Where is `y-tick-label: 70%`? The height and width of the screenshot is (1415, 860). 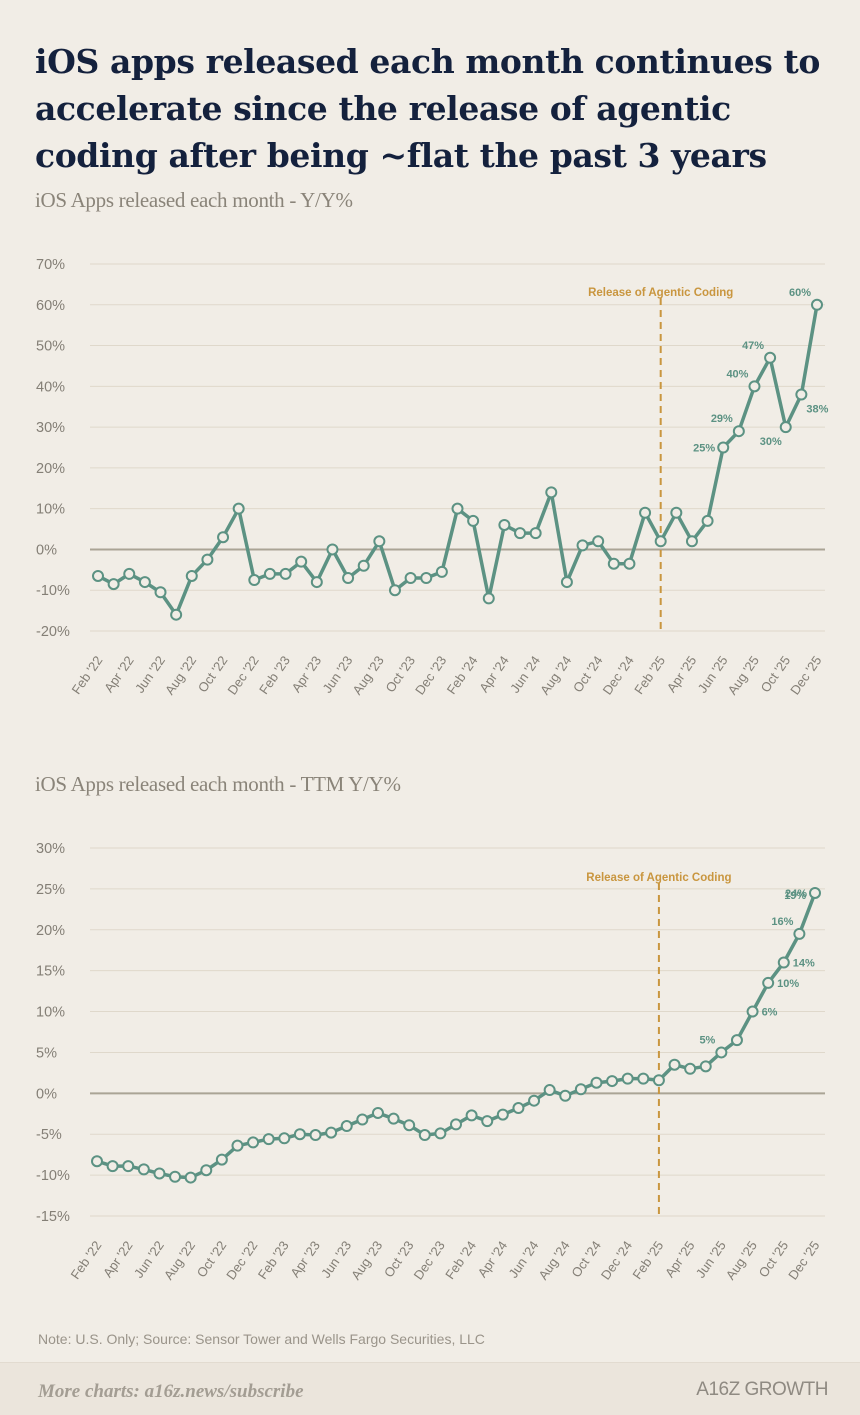 y-tick-label: 70% is located at coordinates (50, 265).